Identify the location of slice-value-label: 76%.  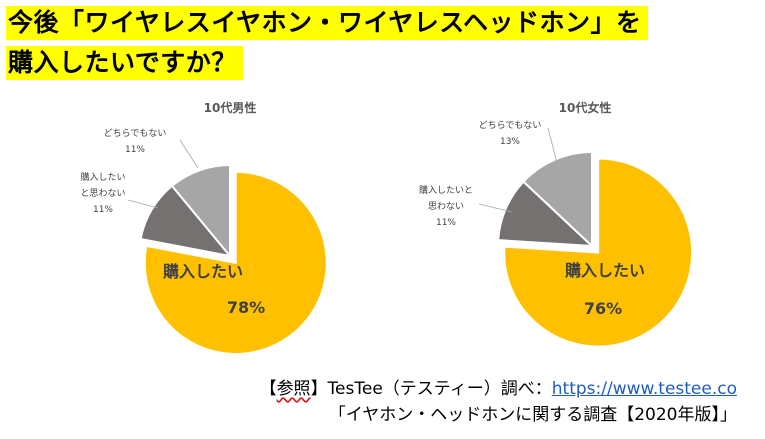
(603, 308).